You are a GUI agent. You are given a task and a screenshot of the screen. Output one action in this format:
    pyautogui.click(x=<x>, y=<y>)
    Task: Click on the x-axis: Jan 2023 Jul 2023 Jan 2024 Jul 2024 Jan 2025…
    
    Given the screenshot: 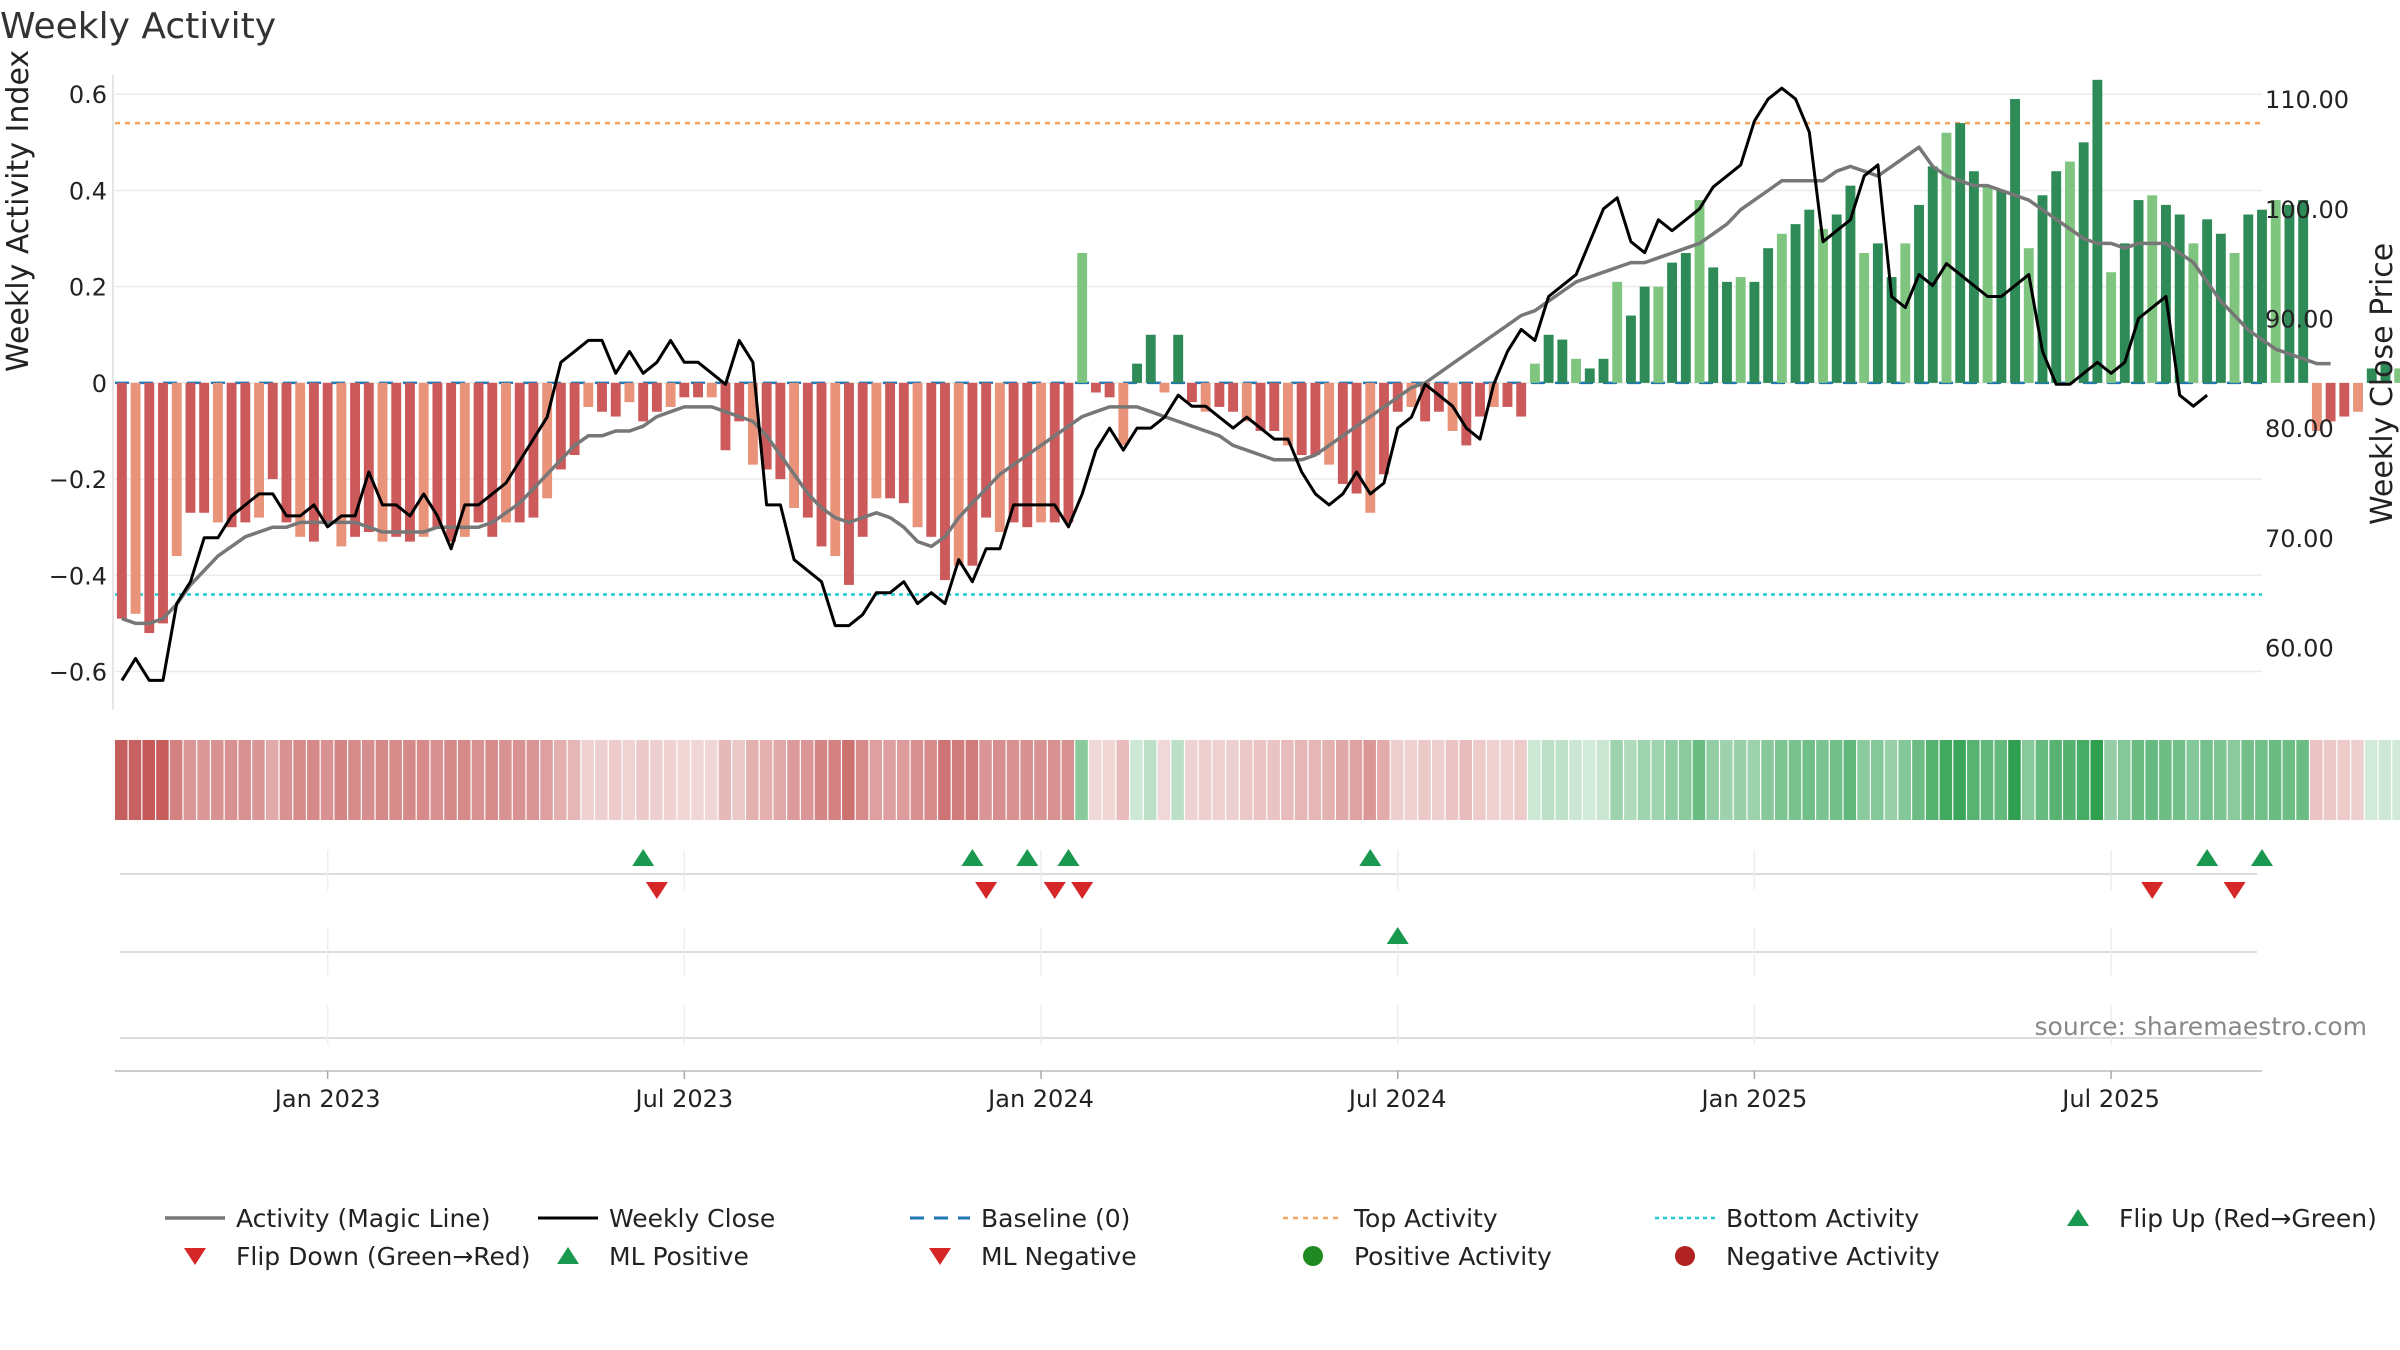 What is the action you would take?
    pyautogui.click(x=1188, y=1091)
    